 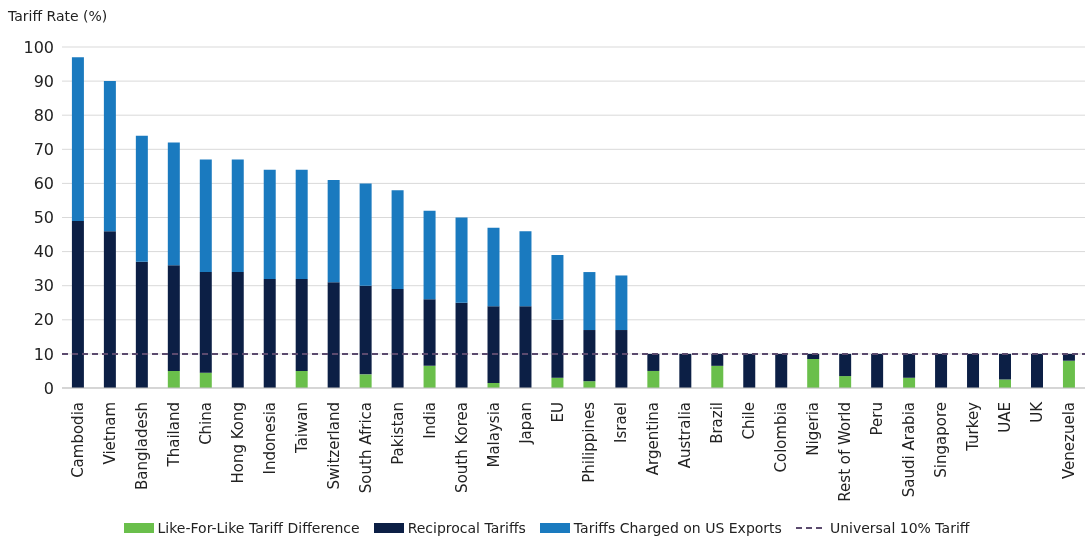 What do you see at coordinates (717, 423) in the screenshot?
I see `x-tick-label: Brazil` at bounding box center [717, 423].